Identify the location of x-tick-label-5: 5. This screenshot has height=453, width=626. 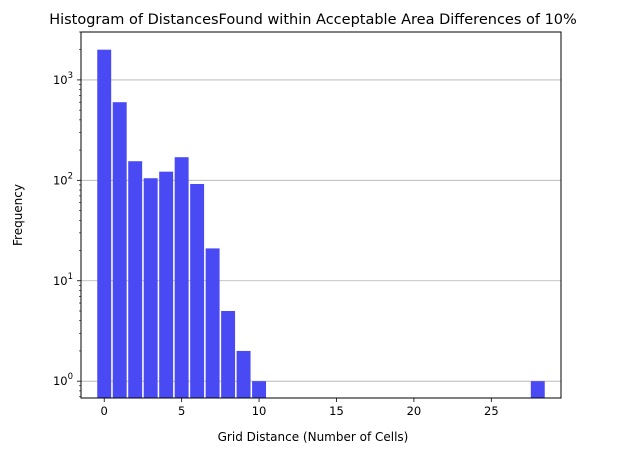
(181, 411).